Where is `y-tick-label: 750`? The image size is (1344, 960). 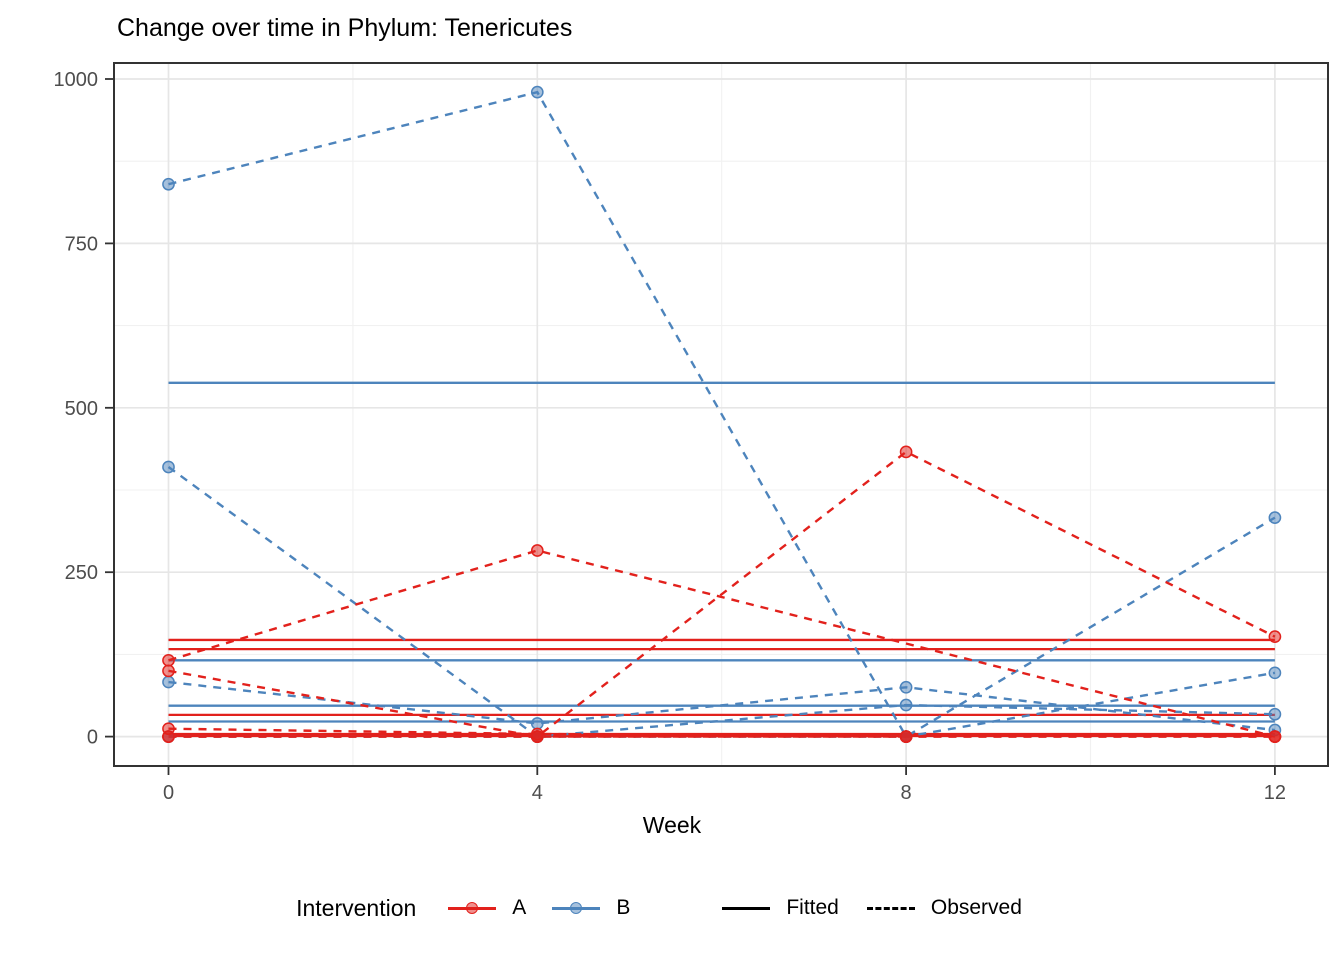 y-tick-label: 750 is located at coordinates (81, 244).